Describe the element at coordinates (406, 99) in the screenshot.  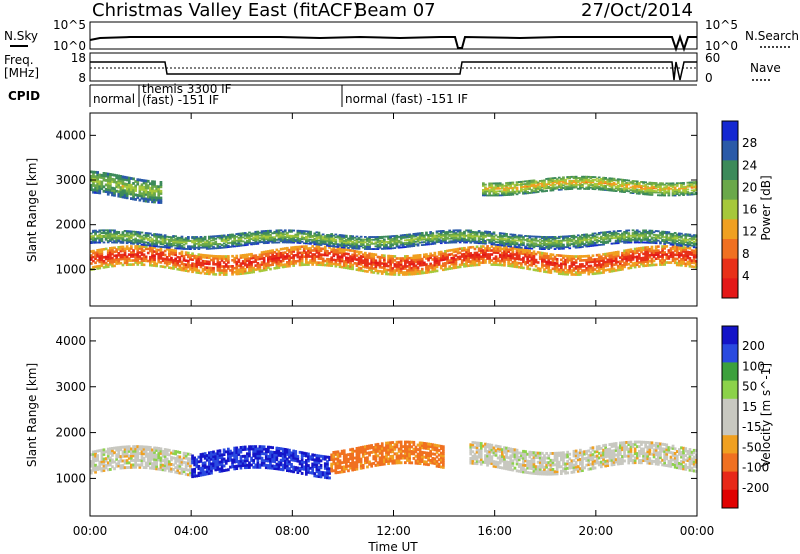
I see `cpid-segment-3: normal (fast) -151 IF` at that location.